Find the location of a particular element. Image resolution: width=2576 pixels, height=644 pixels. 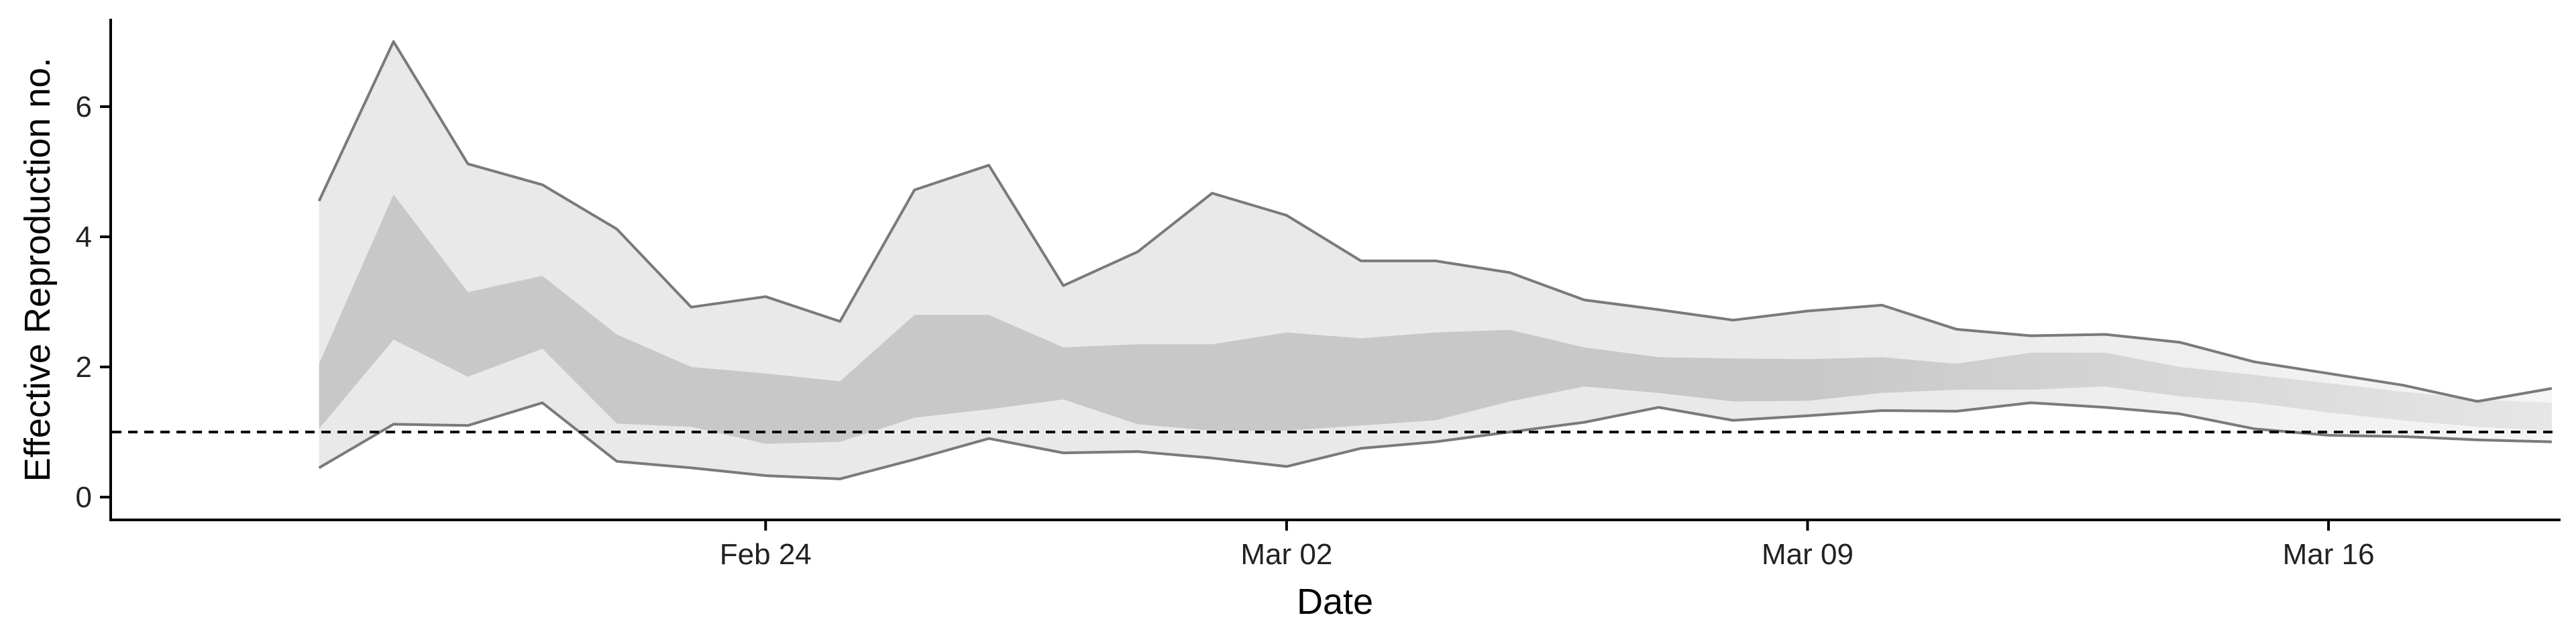

x-ticks: Feb 24 Mar 02 Mar 09 Mar 16 is located at coordinates (1547, 545).